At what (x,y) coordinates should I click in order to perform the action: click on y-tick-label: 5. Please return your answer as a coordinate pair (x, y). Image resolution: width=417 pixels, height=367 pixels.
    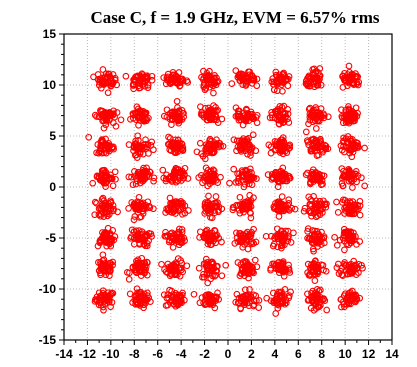
    Looking at the image, I should click on (52, 136).